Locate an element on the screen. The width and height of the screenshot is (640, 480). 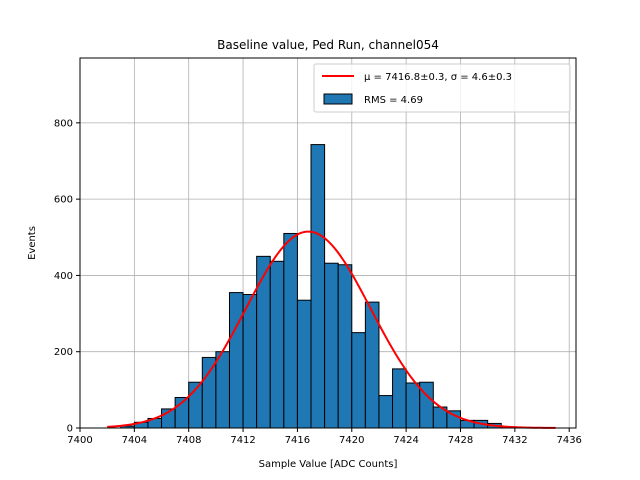
x-tick-label: 7416 is located at coordinates (297, 440).